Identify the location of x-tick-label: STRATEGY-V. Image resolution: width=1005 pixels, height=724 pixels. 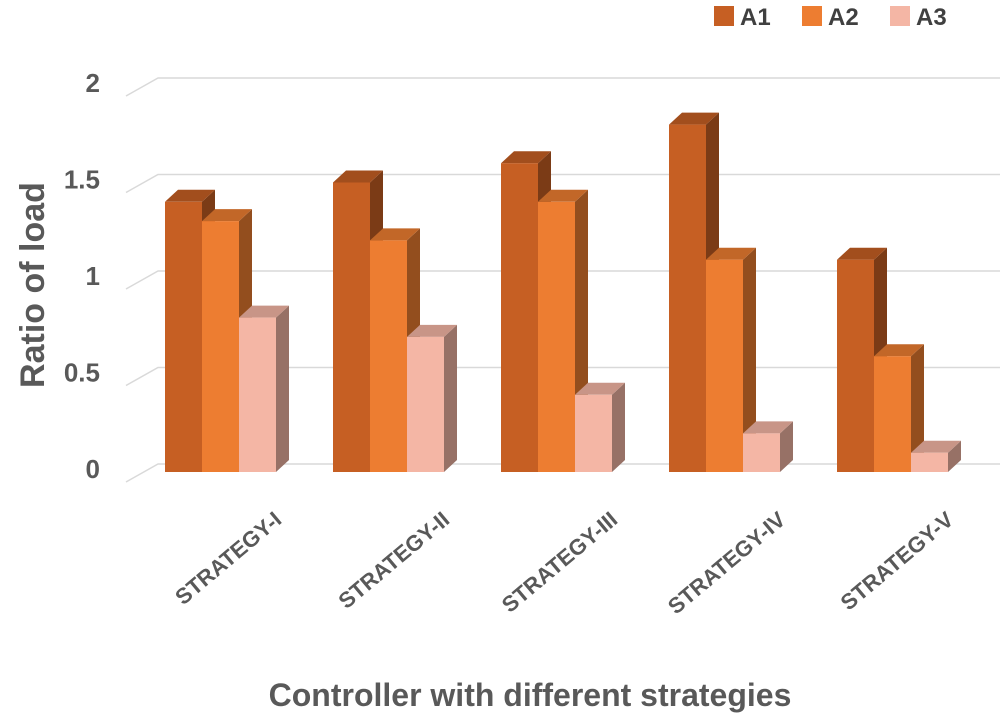
(897, 560).